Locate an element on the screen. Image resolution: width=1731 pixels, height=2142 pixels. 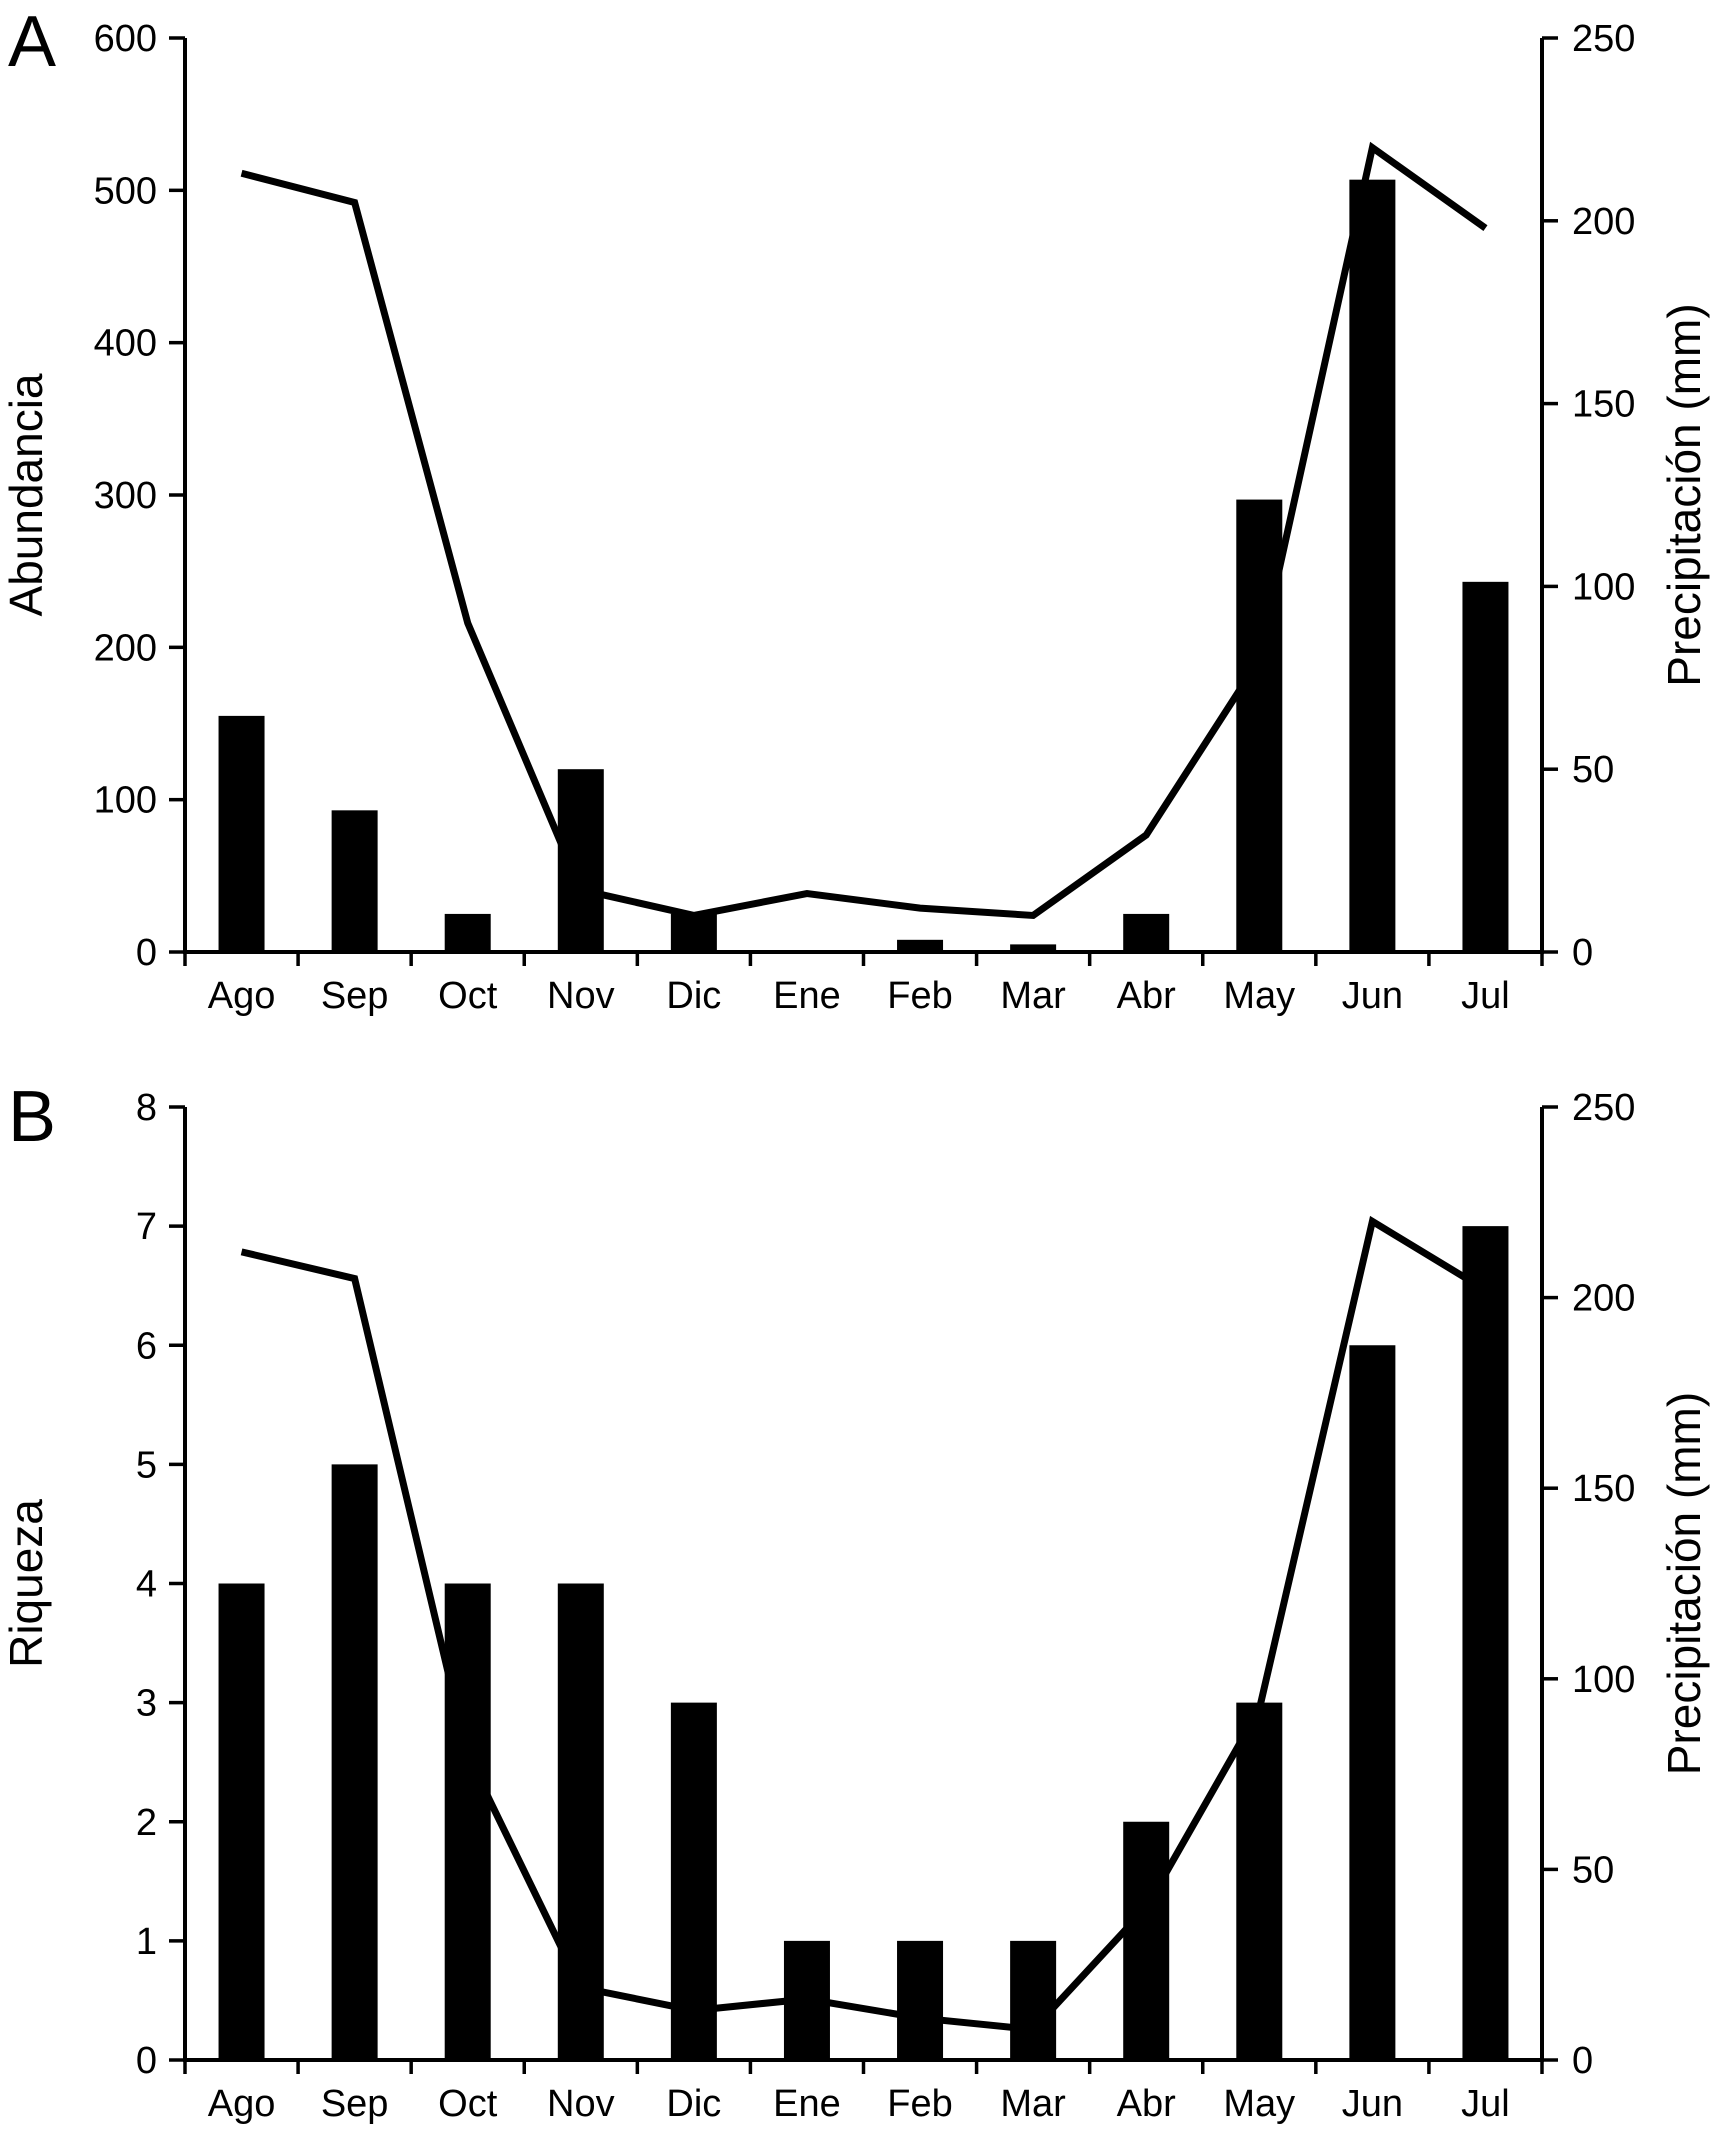
svg-text: 7 is located at coordinates (146, 1227).